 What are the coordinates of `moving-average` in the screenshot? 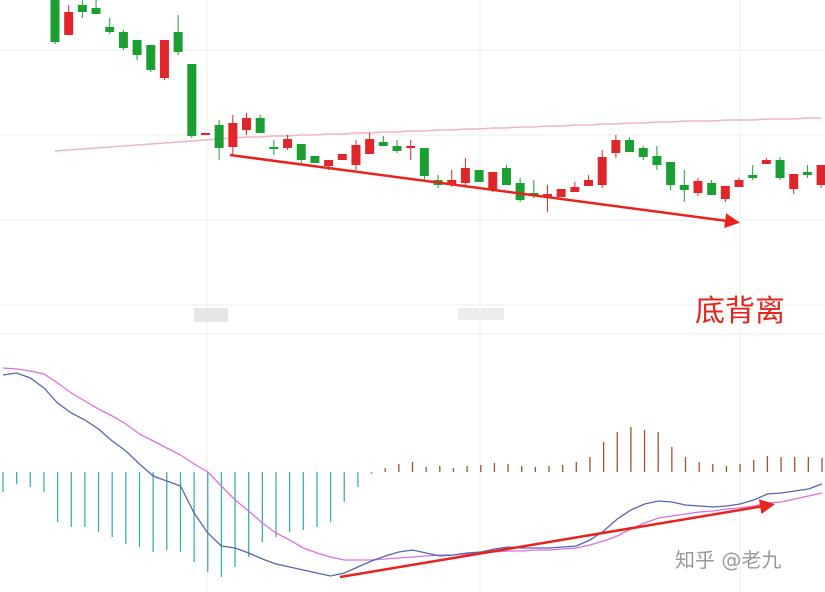 It's located at (438, 134).